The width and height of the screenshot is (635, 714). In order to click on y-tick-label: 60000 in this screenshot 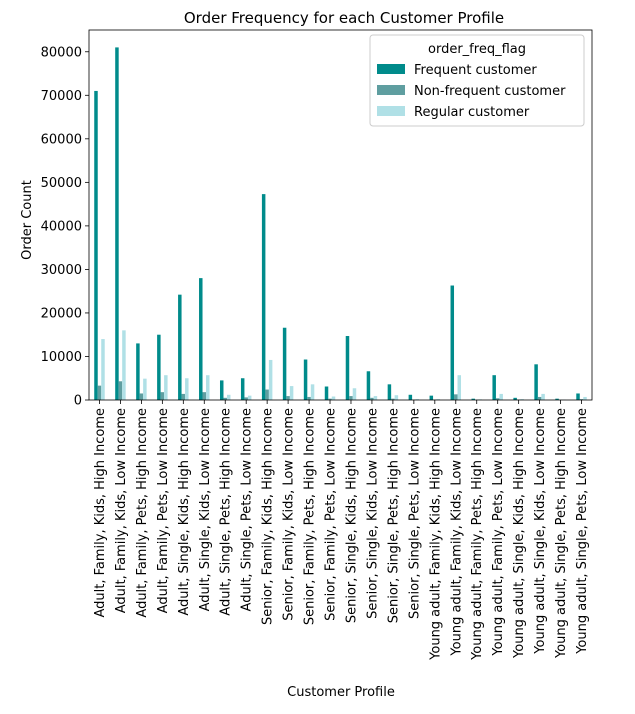, I will do `click(61, 139)`.